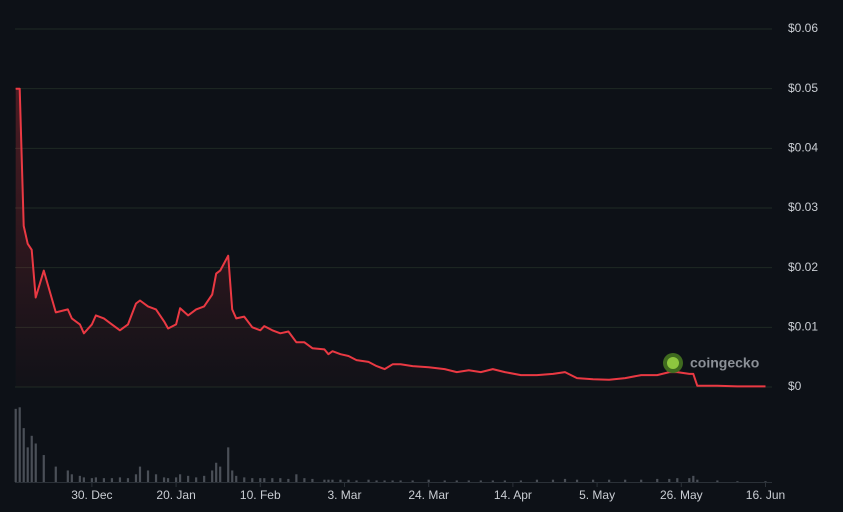  Describe the element at coordinates (795, 386) in the screenshot. I see `y-tick-label: $0` at that location.